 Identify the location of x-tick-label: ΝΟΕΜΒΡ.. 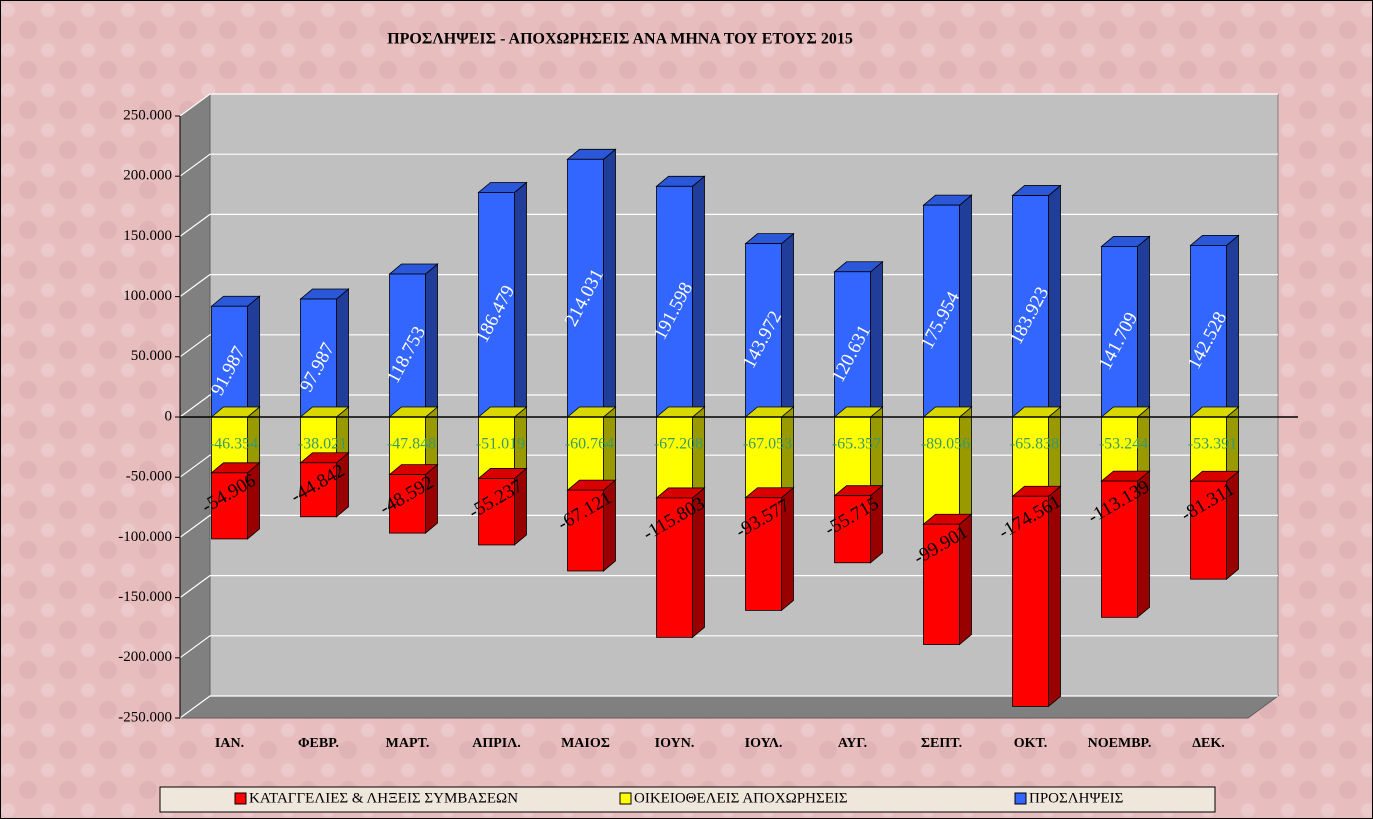
(1120, 743).